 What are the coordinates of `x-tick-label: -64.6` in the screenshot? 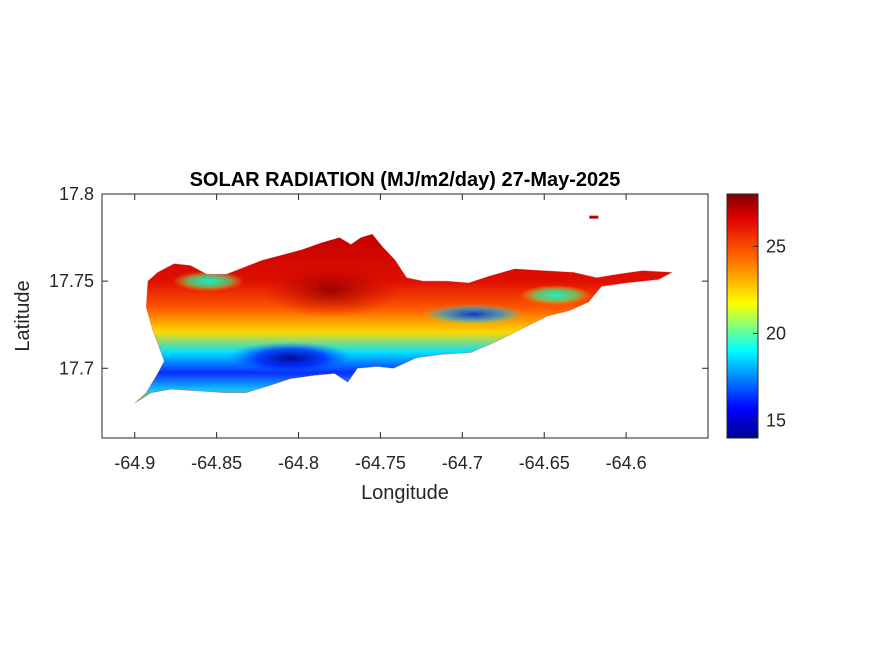 It's located at (626, 463).